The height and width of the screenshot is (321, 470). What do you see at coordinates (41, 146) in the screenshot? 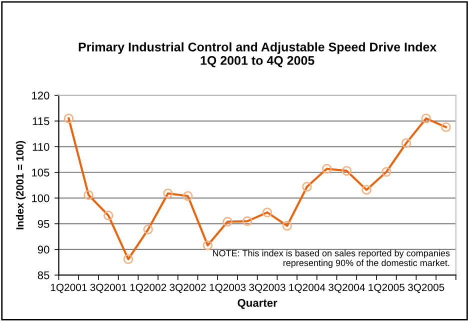
I see `y-tick-label: 110` at bounding box center [41, 146].